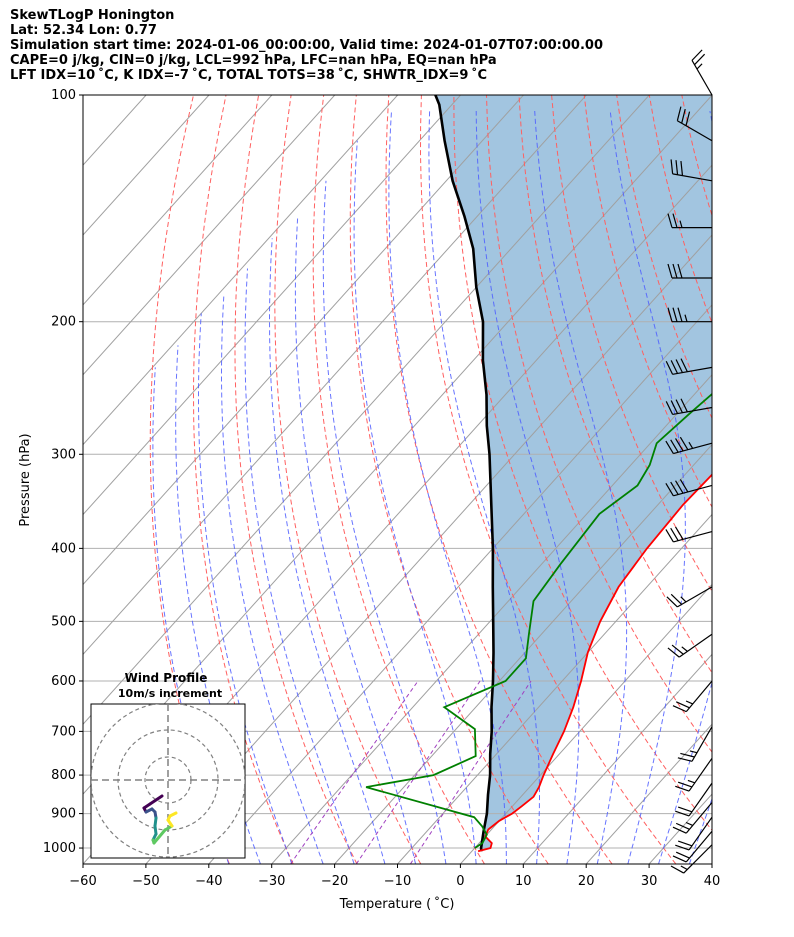  I want to click on y-axis-ticks: 100 200 300 400 500 600 700 800 900 1000, so click(63, 472).